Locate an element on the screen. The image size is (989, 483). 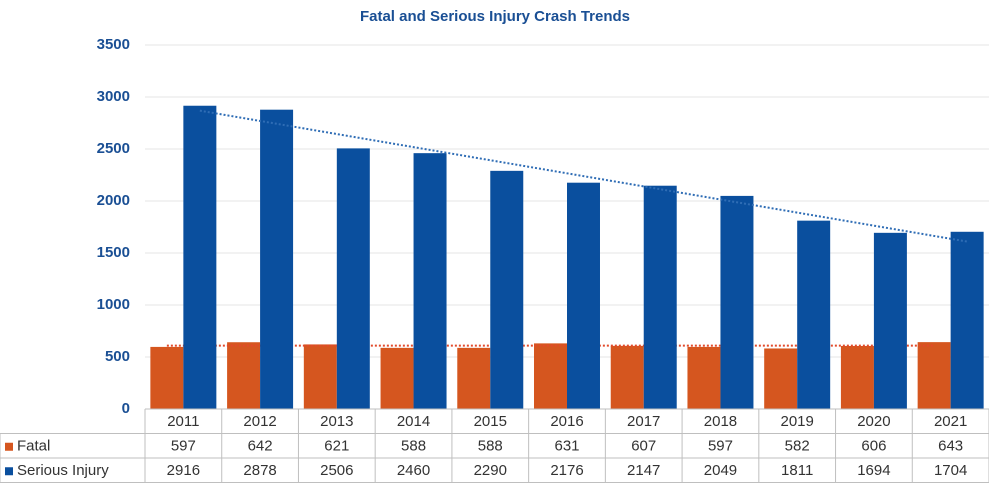
y-tick-label: 1500 is located at coordinates (113, 252).